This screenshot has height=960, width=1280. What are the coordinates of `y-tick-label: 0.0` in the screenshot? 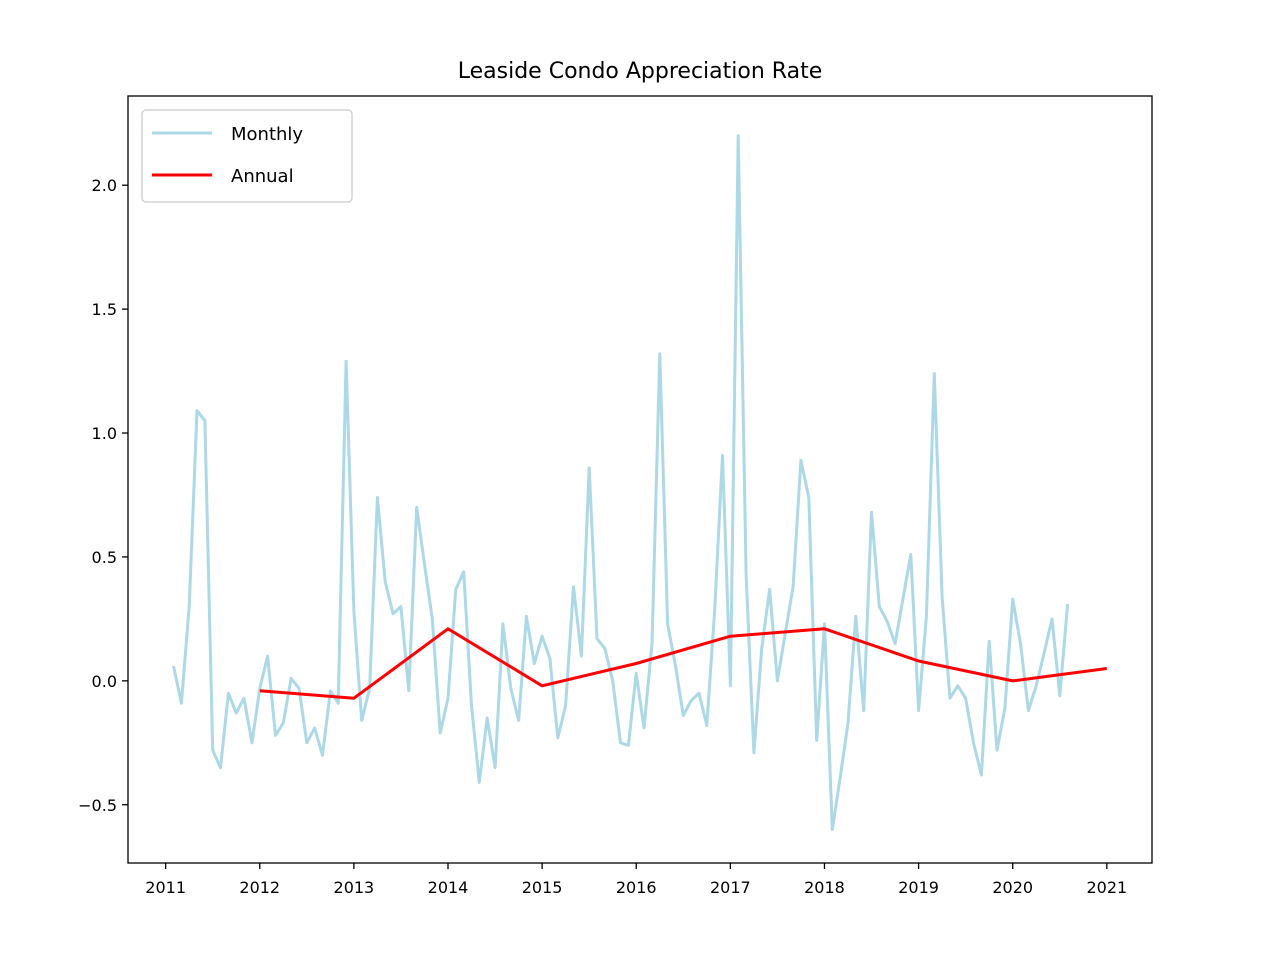 It's located at (104, 681).